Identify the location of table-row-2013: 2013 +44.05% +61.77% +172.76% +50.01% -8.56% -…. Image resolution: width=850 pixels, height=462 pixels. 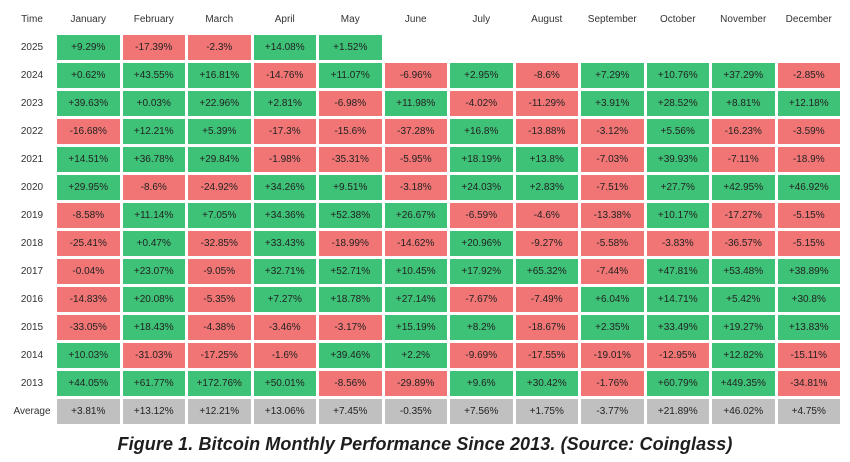
(425, 383).